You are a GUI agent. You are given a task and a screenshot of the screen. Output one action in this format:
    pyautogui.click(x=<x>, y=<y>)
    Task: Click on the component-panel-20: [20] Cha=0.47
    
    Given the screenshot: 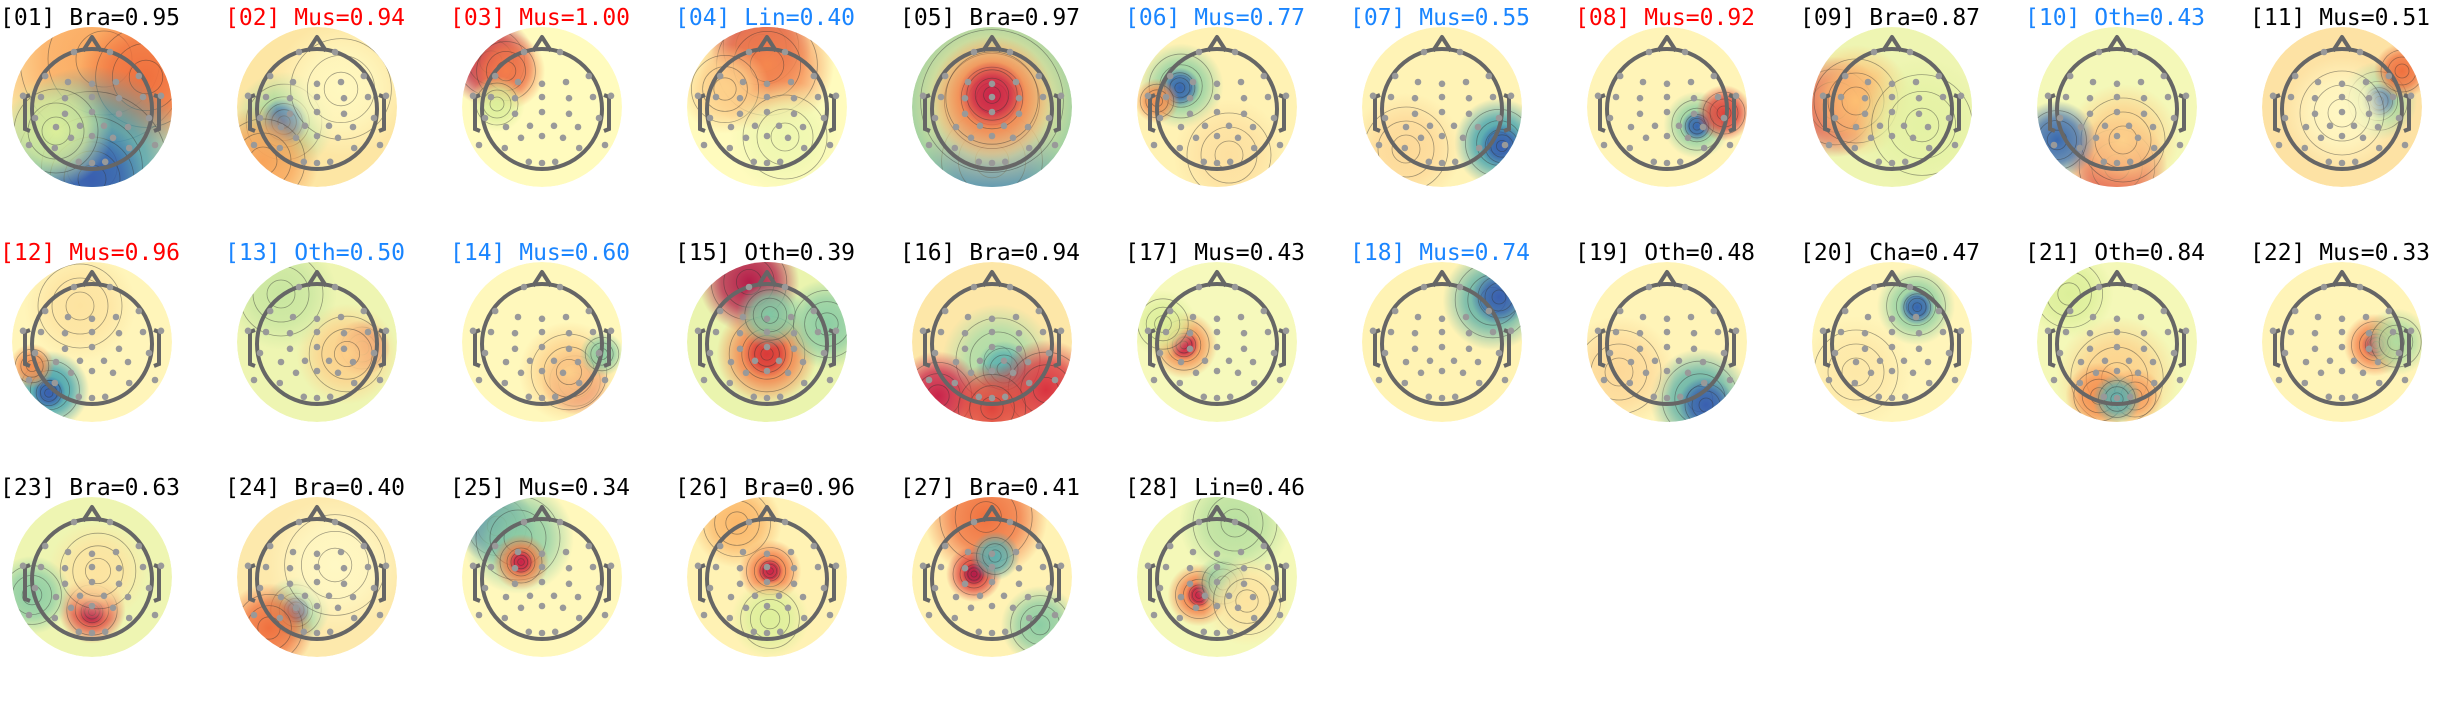 What is the action you would take?
    pyautogui.click(x=1912, y=356)
    